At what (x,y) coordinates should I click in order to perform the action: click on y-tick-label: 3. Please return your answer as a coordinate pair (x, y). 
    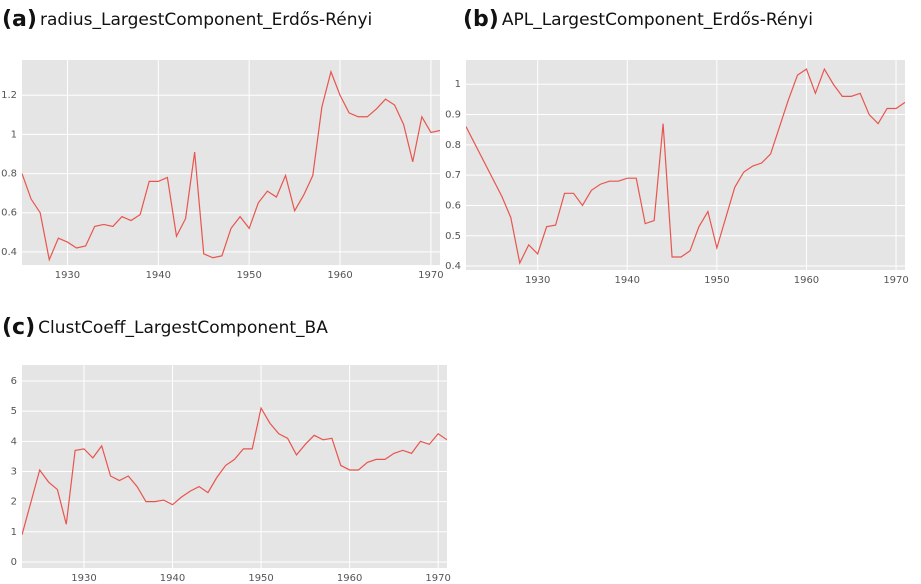
    Looking at the image, I should click on (14, 471).